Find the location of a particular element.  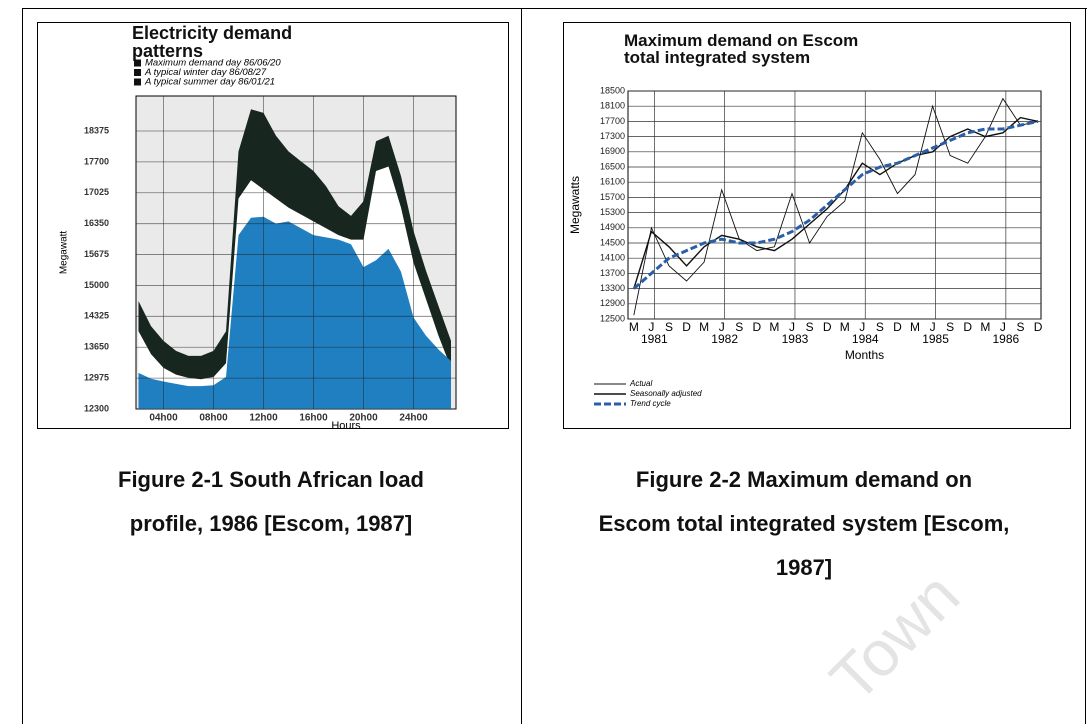

y-tick-label: 12300 is located at coordinates (96, 408).